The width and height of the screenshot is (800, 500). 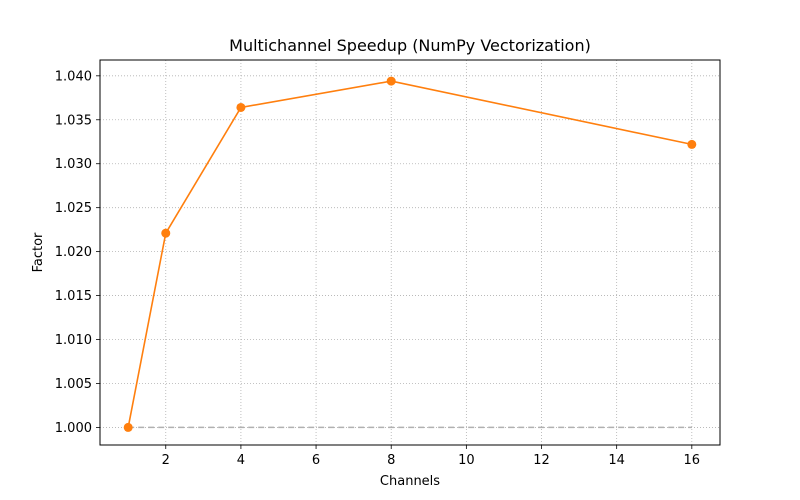 I want to click on y-tick-label: 1.030, so click(x=73, y=164).